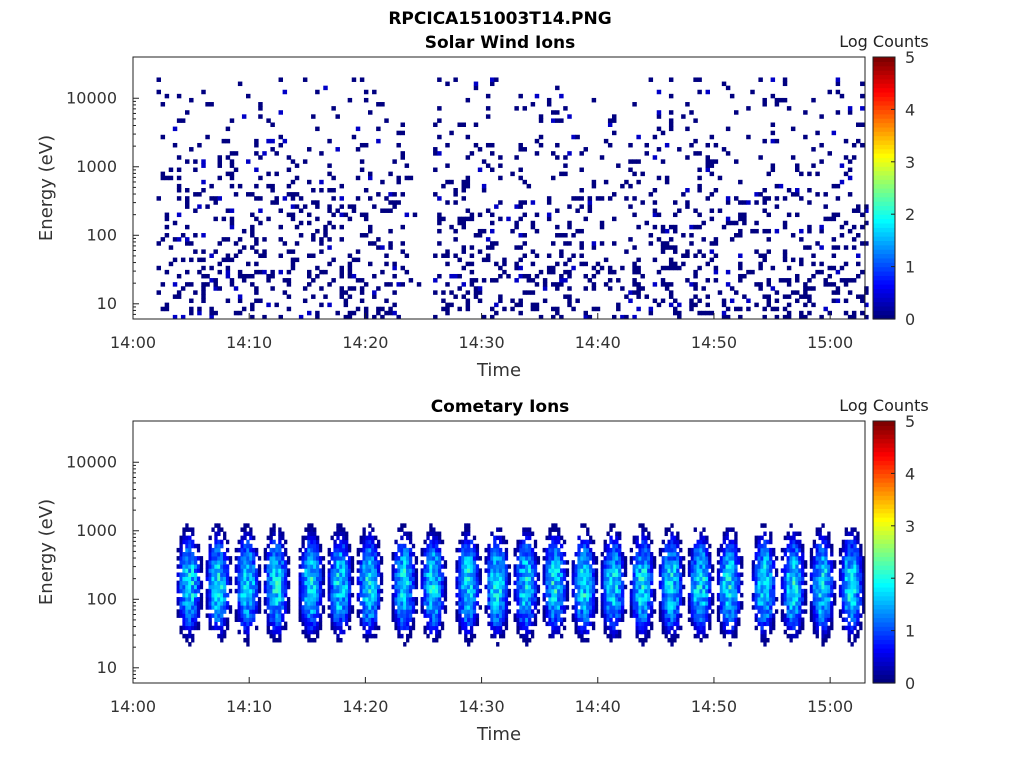 This screenshot has height=768, width=1024. I want to click on panel-cometary-title: Cometary Ions, so click(500, 407).